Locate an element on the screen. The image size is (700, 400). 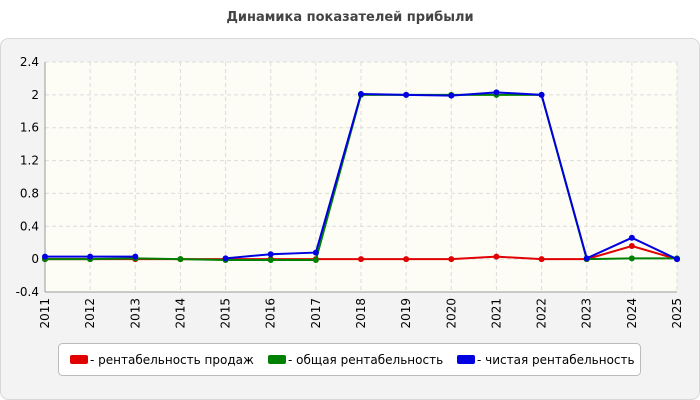
legend-label: - чистая рентабельность is located at coordinates (556, 360).